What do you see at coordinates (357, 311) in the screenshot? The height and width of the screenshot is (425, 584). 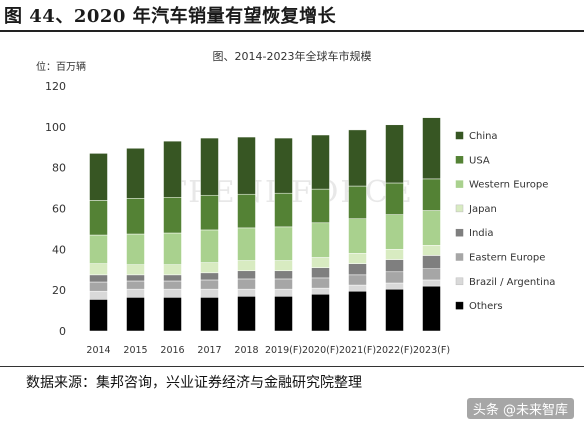 I see `bar-segment-others-2021F` at bounding box center [357, 311].